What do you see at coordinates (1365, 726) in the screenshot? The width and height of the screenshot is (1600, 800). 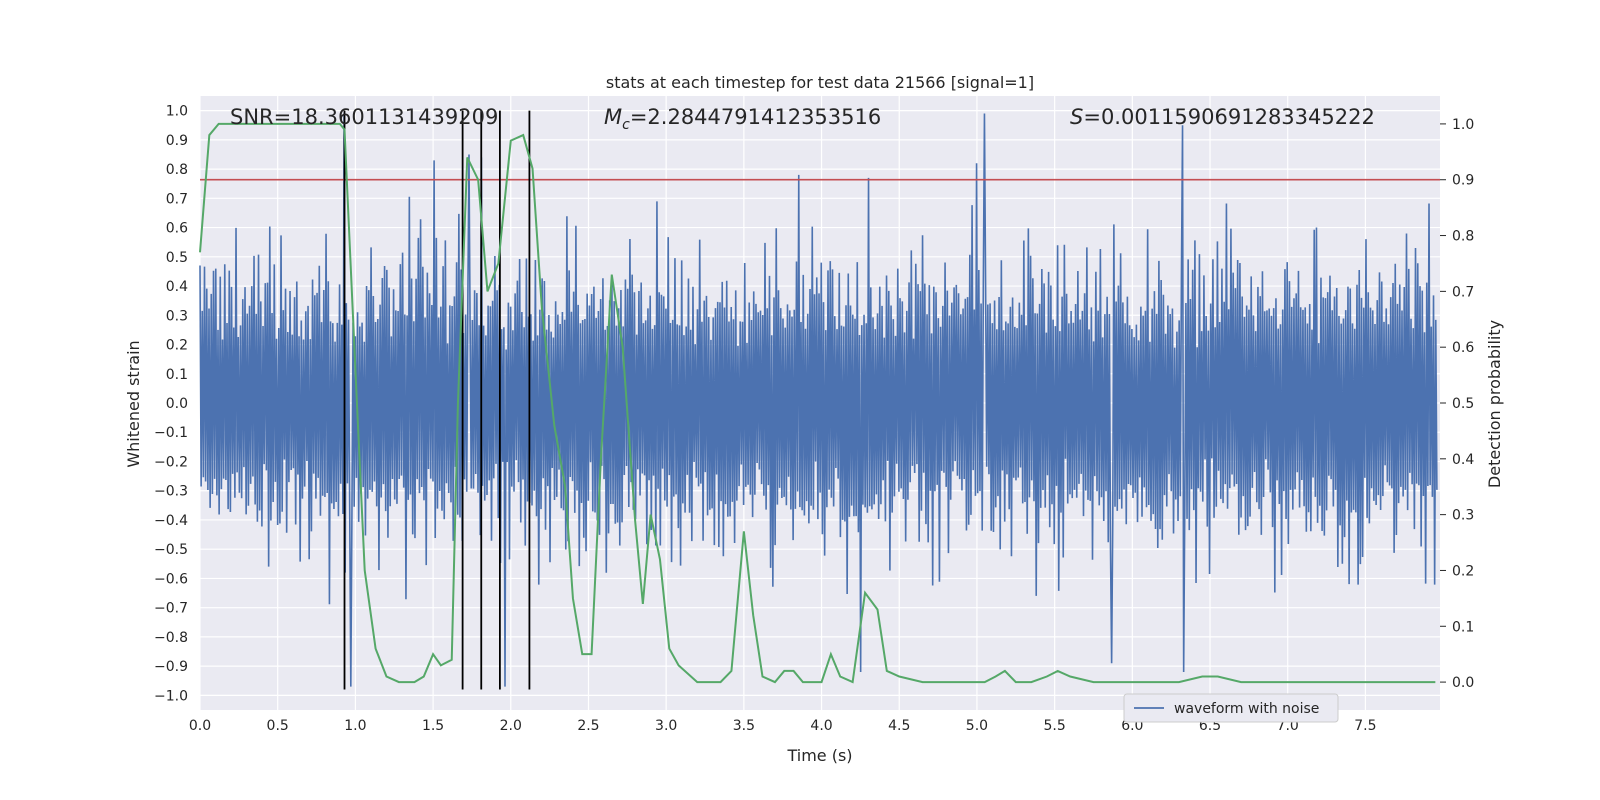 I see `x-tick-label: 7.5` at bounding box center [1365, 726].